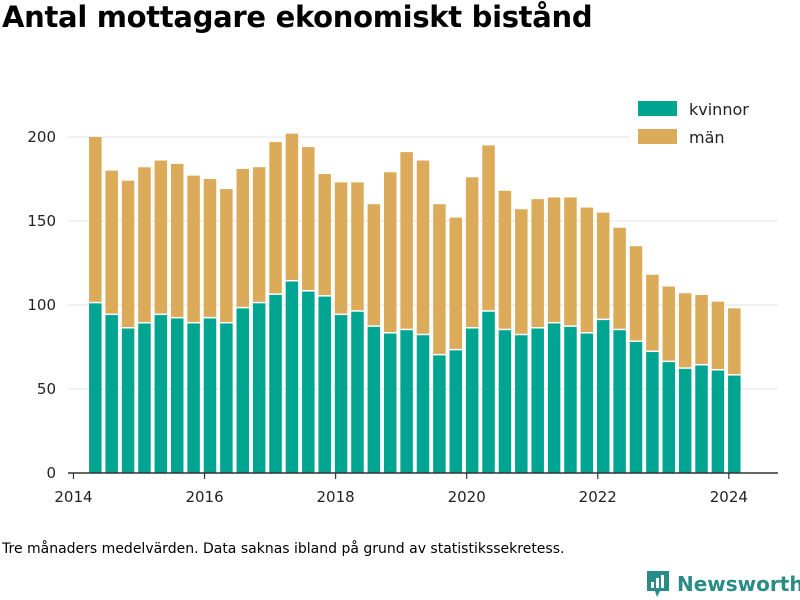 The width and height of the screenshot is (800, 600). What do you see at coordinates (738, 584) in the screenshot?
I see `brand-name: Newsworthy` at bounding box center [738, 584].